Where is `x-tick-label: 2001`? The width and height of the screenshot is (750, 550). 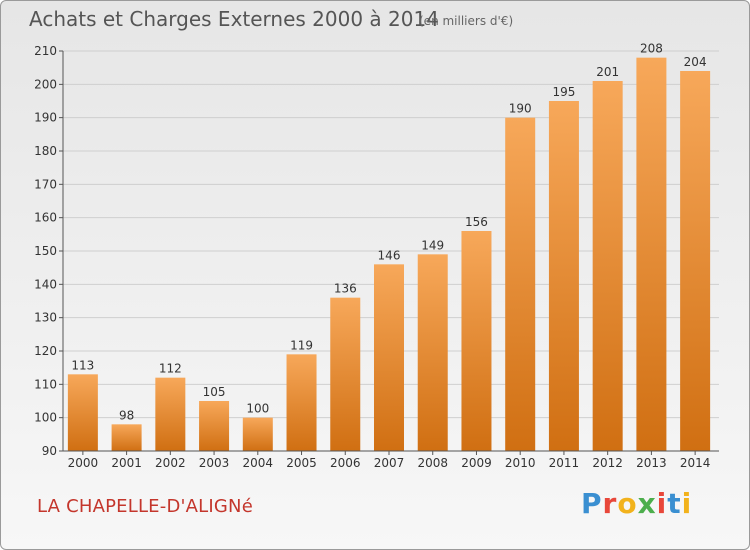
x-tick-label: 2001 is located at coordinates (126, 463).